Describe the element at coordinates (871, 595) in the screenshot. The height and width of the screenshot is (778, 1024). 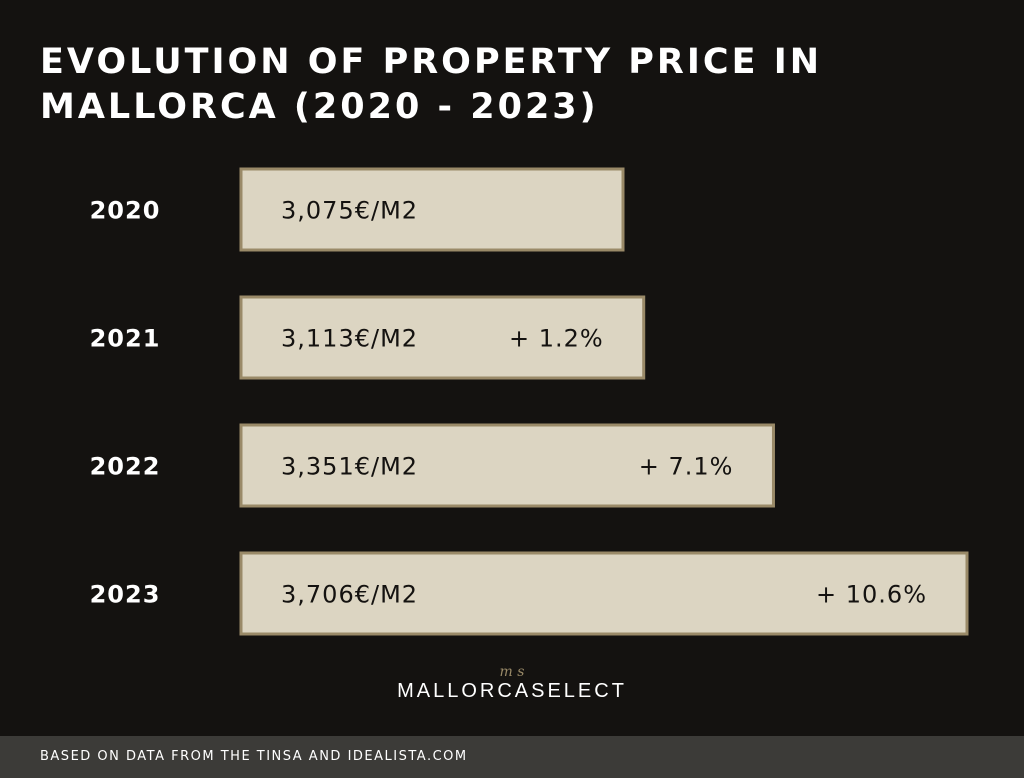
I see `change-label-2023: + 10.6%` at that location.